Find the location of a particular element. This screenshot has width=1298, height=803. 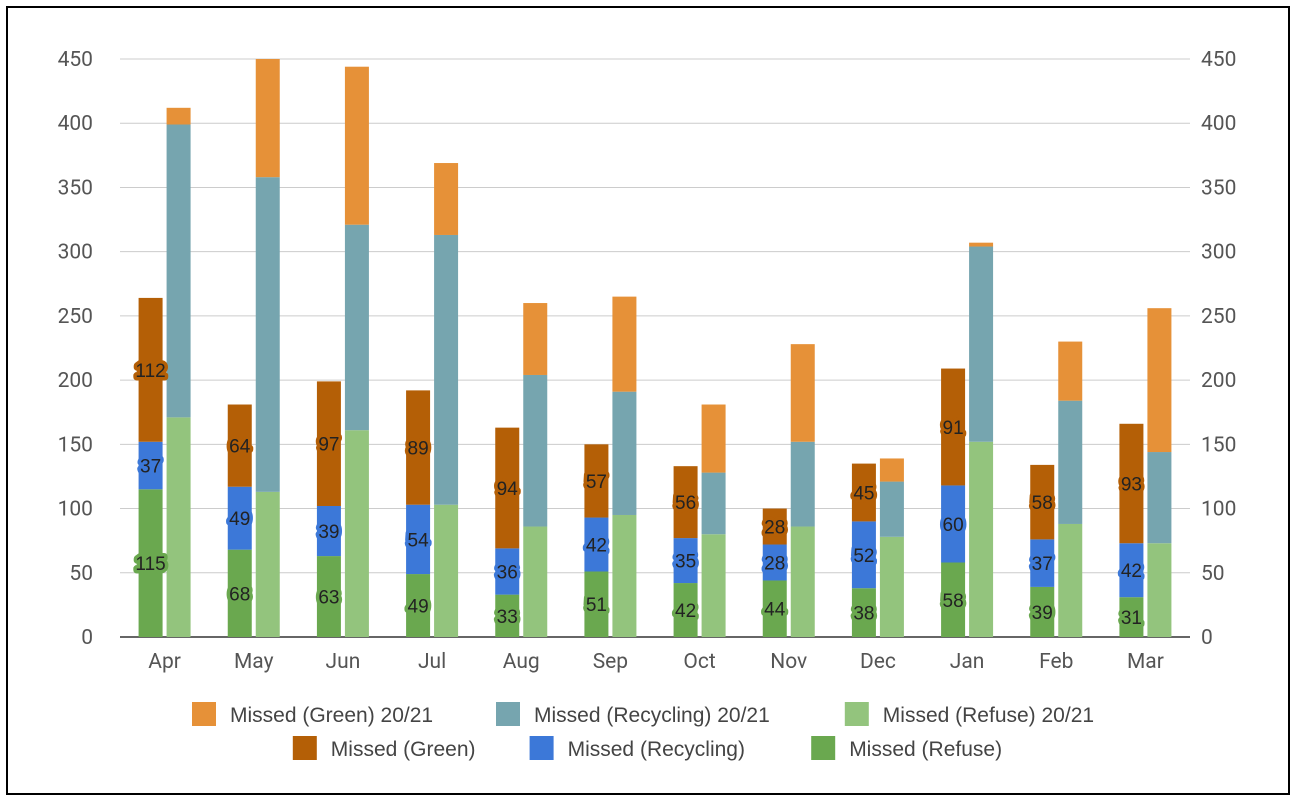

data-label: 60 is located at coordinates (953, 525).